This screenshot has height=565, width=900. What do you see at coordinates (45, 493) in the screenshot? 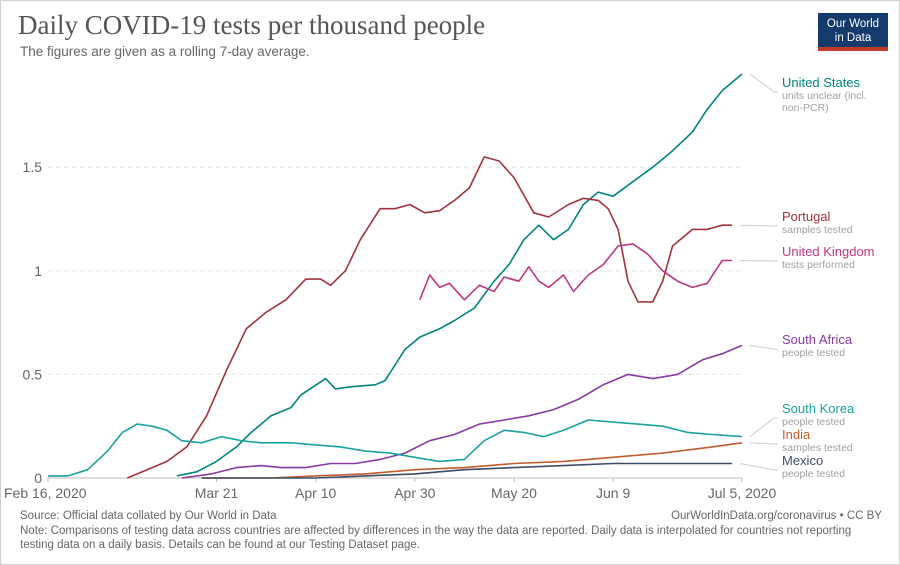
I see `x-tick-label: Feb 16, 2020` at bounding box center [45, 493].